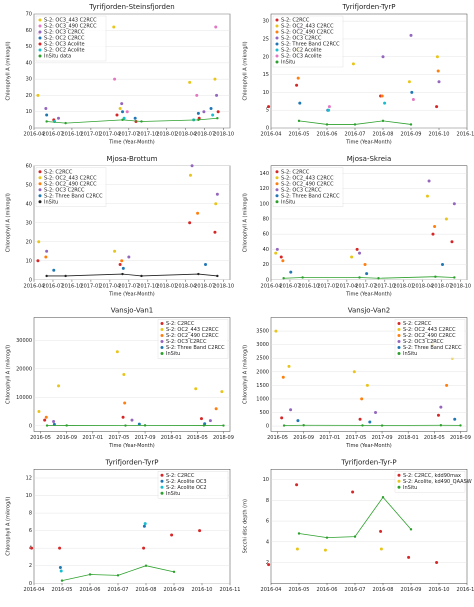 The width and height of the screenshot is (474, 607). I want to click on y-tick-label: 5, so click(267, 111).